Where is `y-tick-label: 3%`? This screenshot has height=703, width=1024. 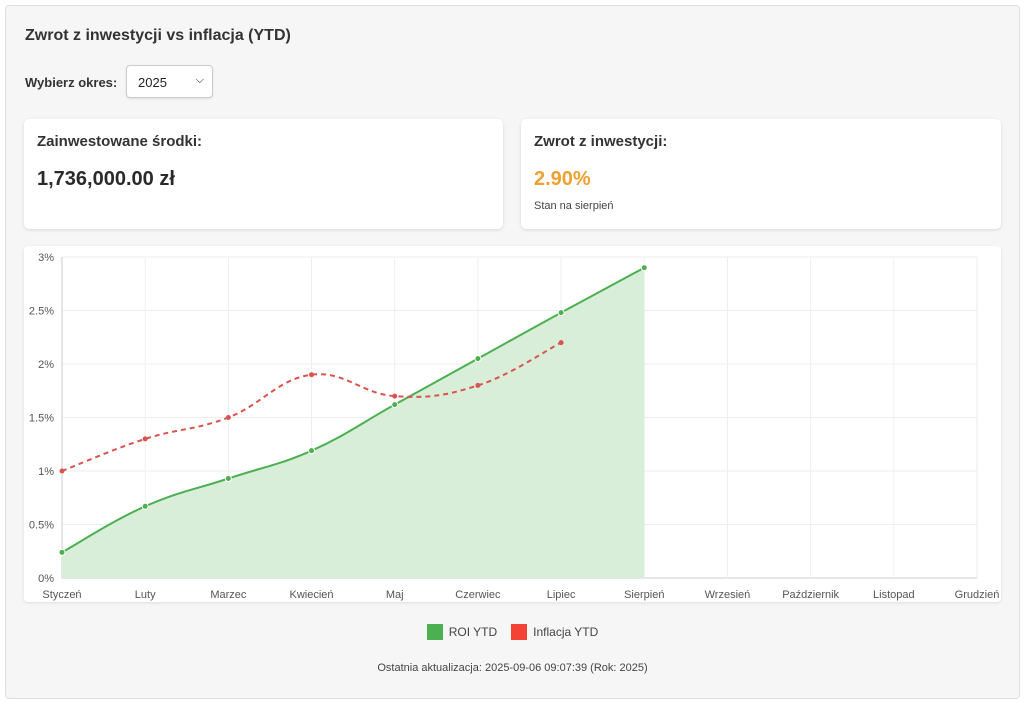
y-tick-label: 3% is located at coordinates (46, 258).